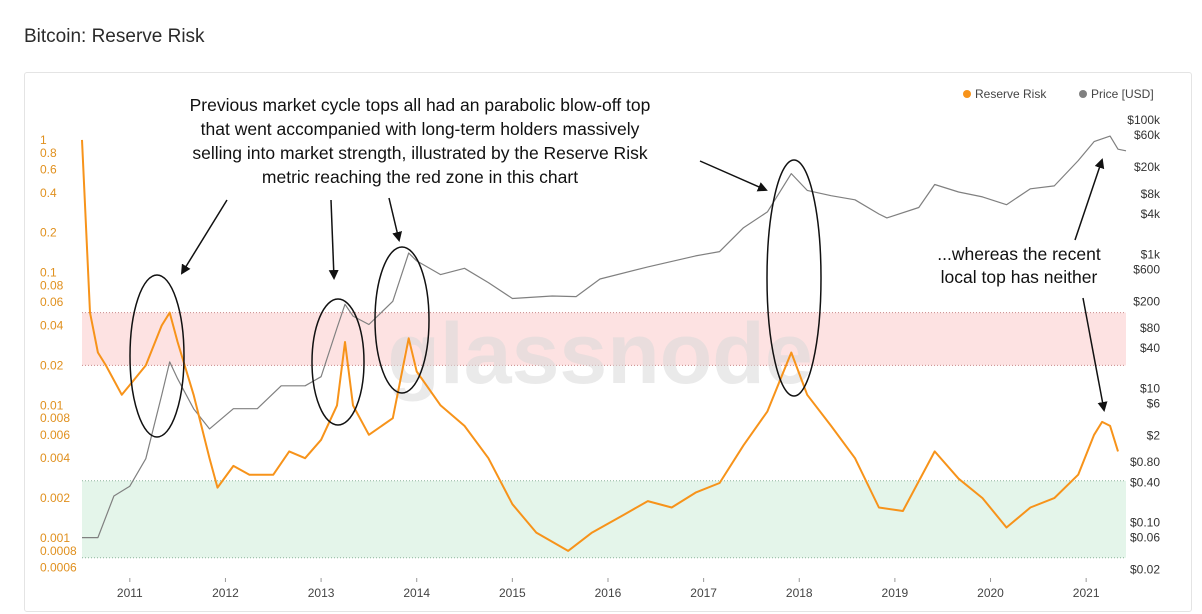 The height and width of the screenshot is (614, 1202). I want to click on watermark: glassnode, so click(599, 354).